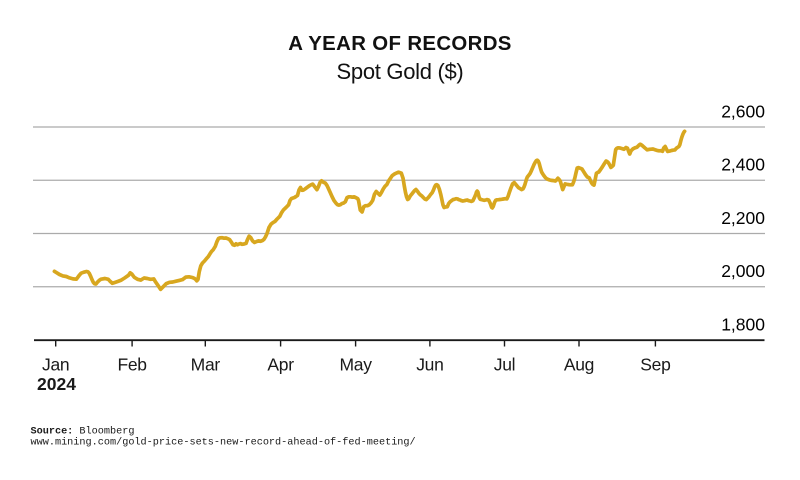  What do you see at coordinates (429, 365) in the screenshot?
I see `svg-text: Jun` at bounding box center [429, 365].